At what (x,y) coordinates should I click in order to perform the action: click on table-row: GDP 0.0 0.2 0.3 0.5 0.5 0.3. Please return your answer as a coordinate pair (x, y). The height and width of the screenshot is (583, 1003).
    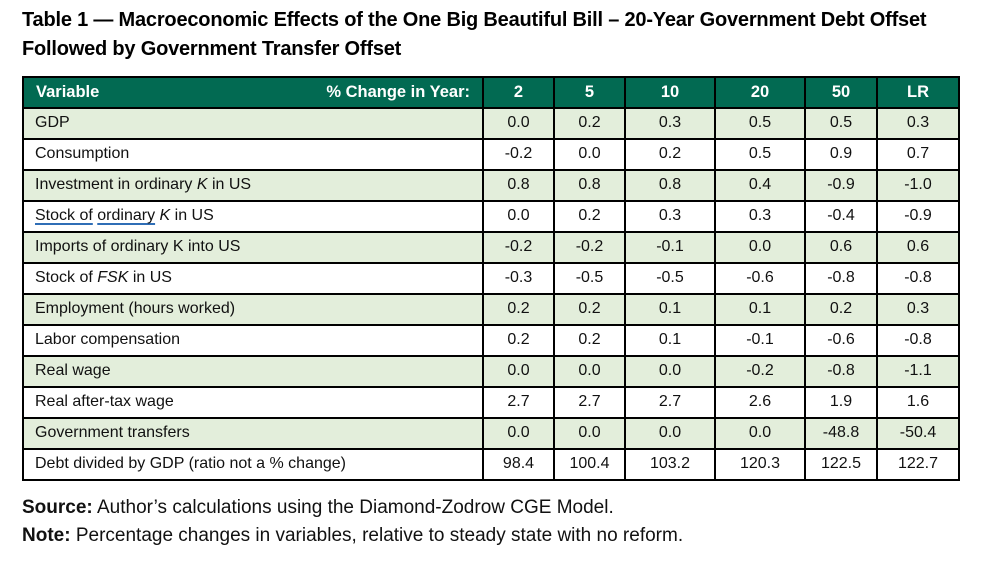
    Looking at the image, I should click on (491, 123).